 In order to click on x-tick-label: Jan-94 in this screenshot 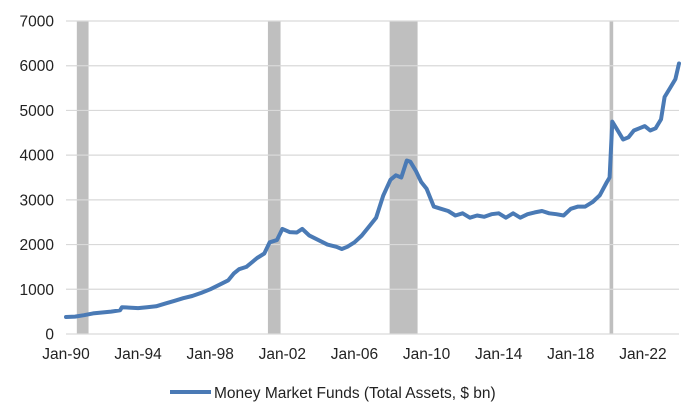, I will do `click(138, 354)`.